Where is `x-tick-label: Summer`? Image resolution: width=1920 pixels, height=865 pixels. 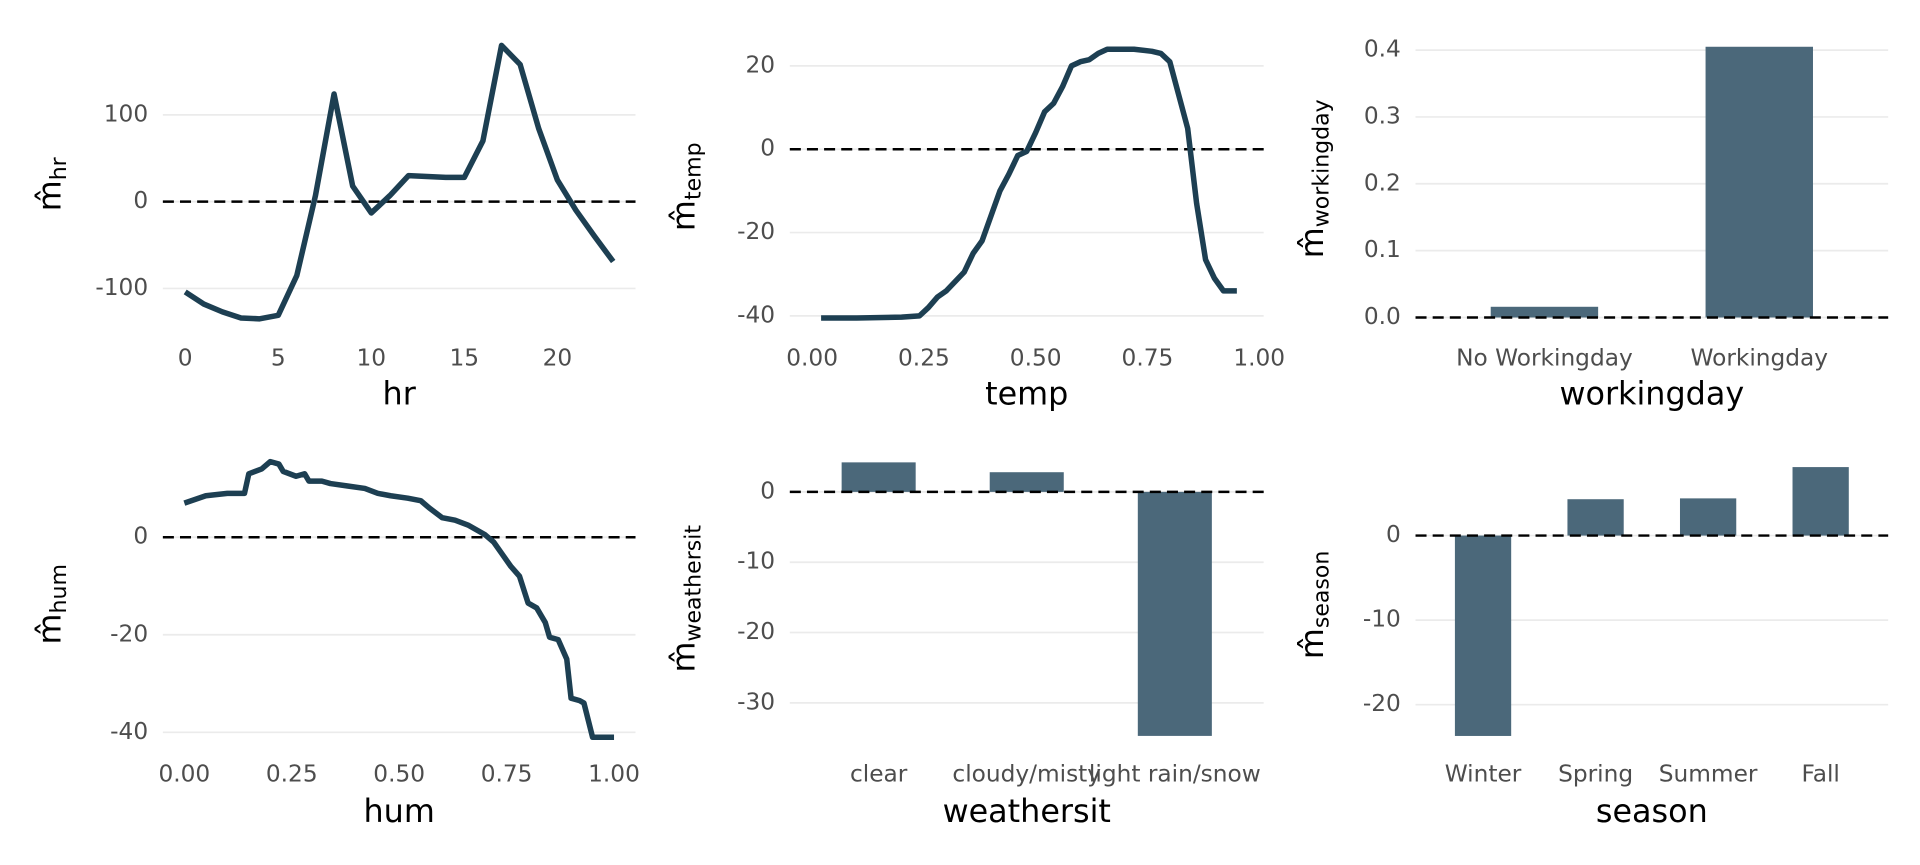
x-tick-label: Summer is located at coordinates (1708, 774).